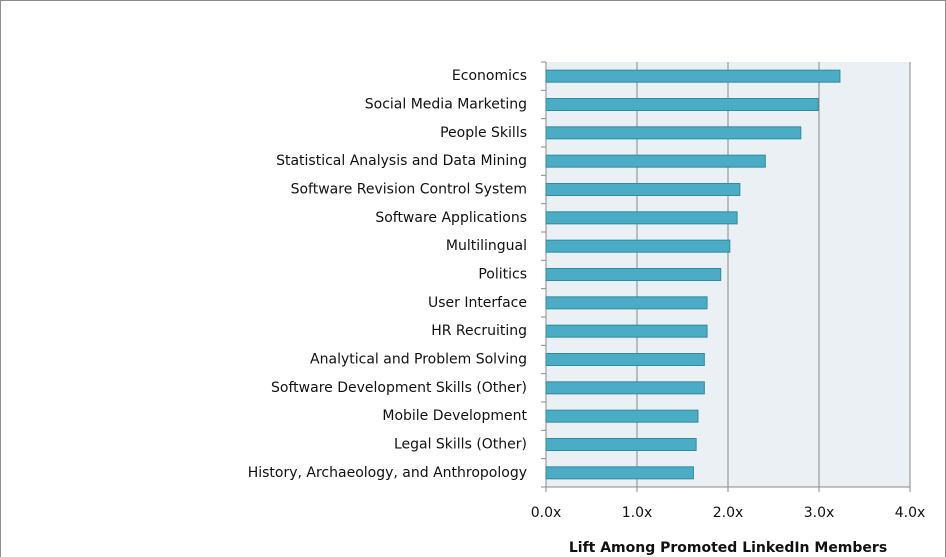 The width and height of the screenshot is (946, 557). What do you see at coordinates (409, 190) in the screenshot?
I see `y-tick-label: Software Revision Control System` at bounding box center [409, 190].